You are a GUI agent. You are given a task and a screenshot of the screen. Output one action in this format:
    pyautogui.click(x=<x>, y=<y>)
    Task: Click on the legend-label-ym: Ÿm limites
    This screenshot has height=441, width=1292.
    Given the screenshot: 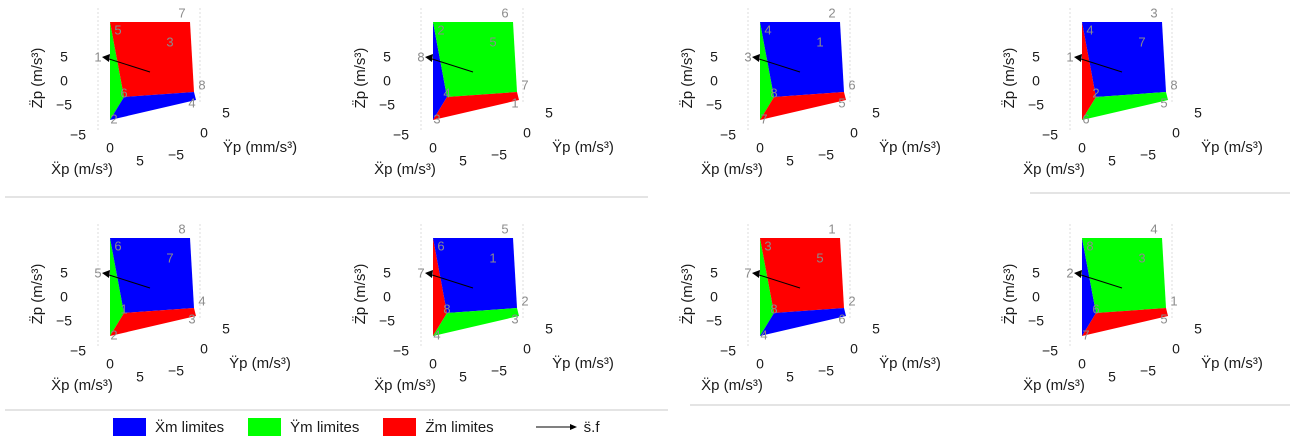 What is the action you would take?
    pyautogui.click(x=325, y=427)
    